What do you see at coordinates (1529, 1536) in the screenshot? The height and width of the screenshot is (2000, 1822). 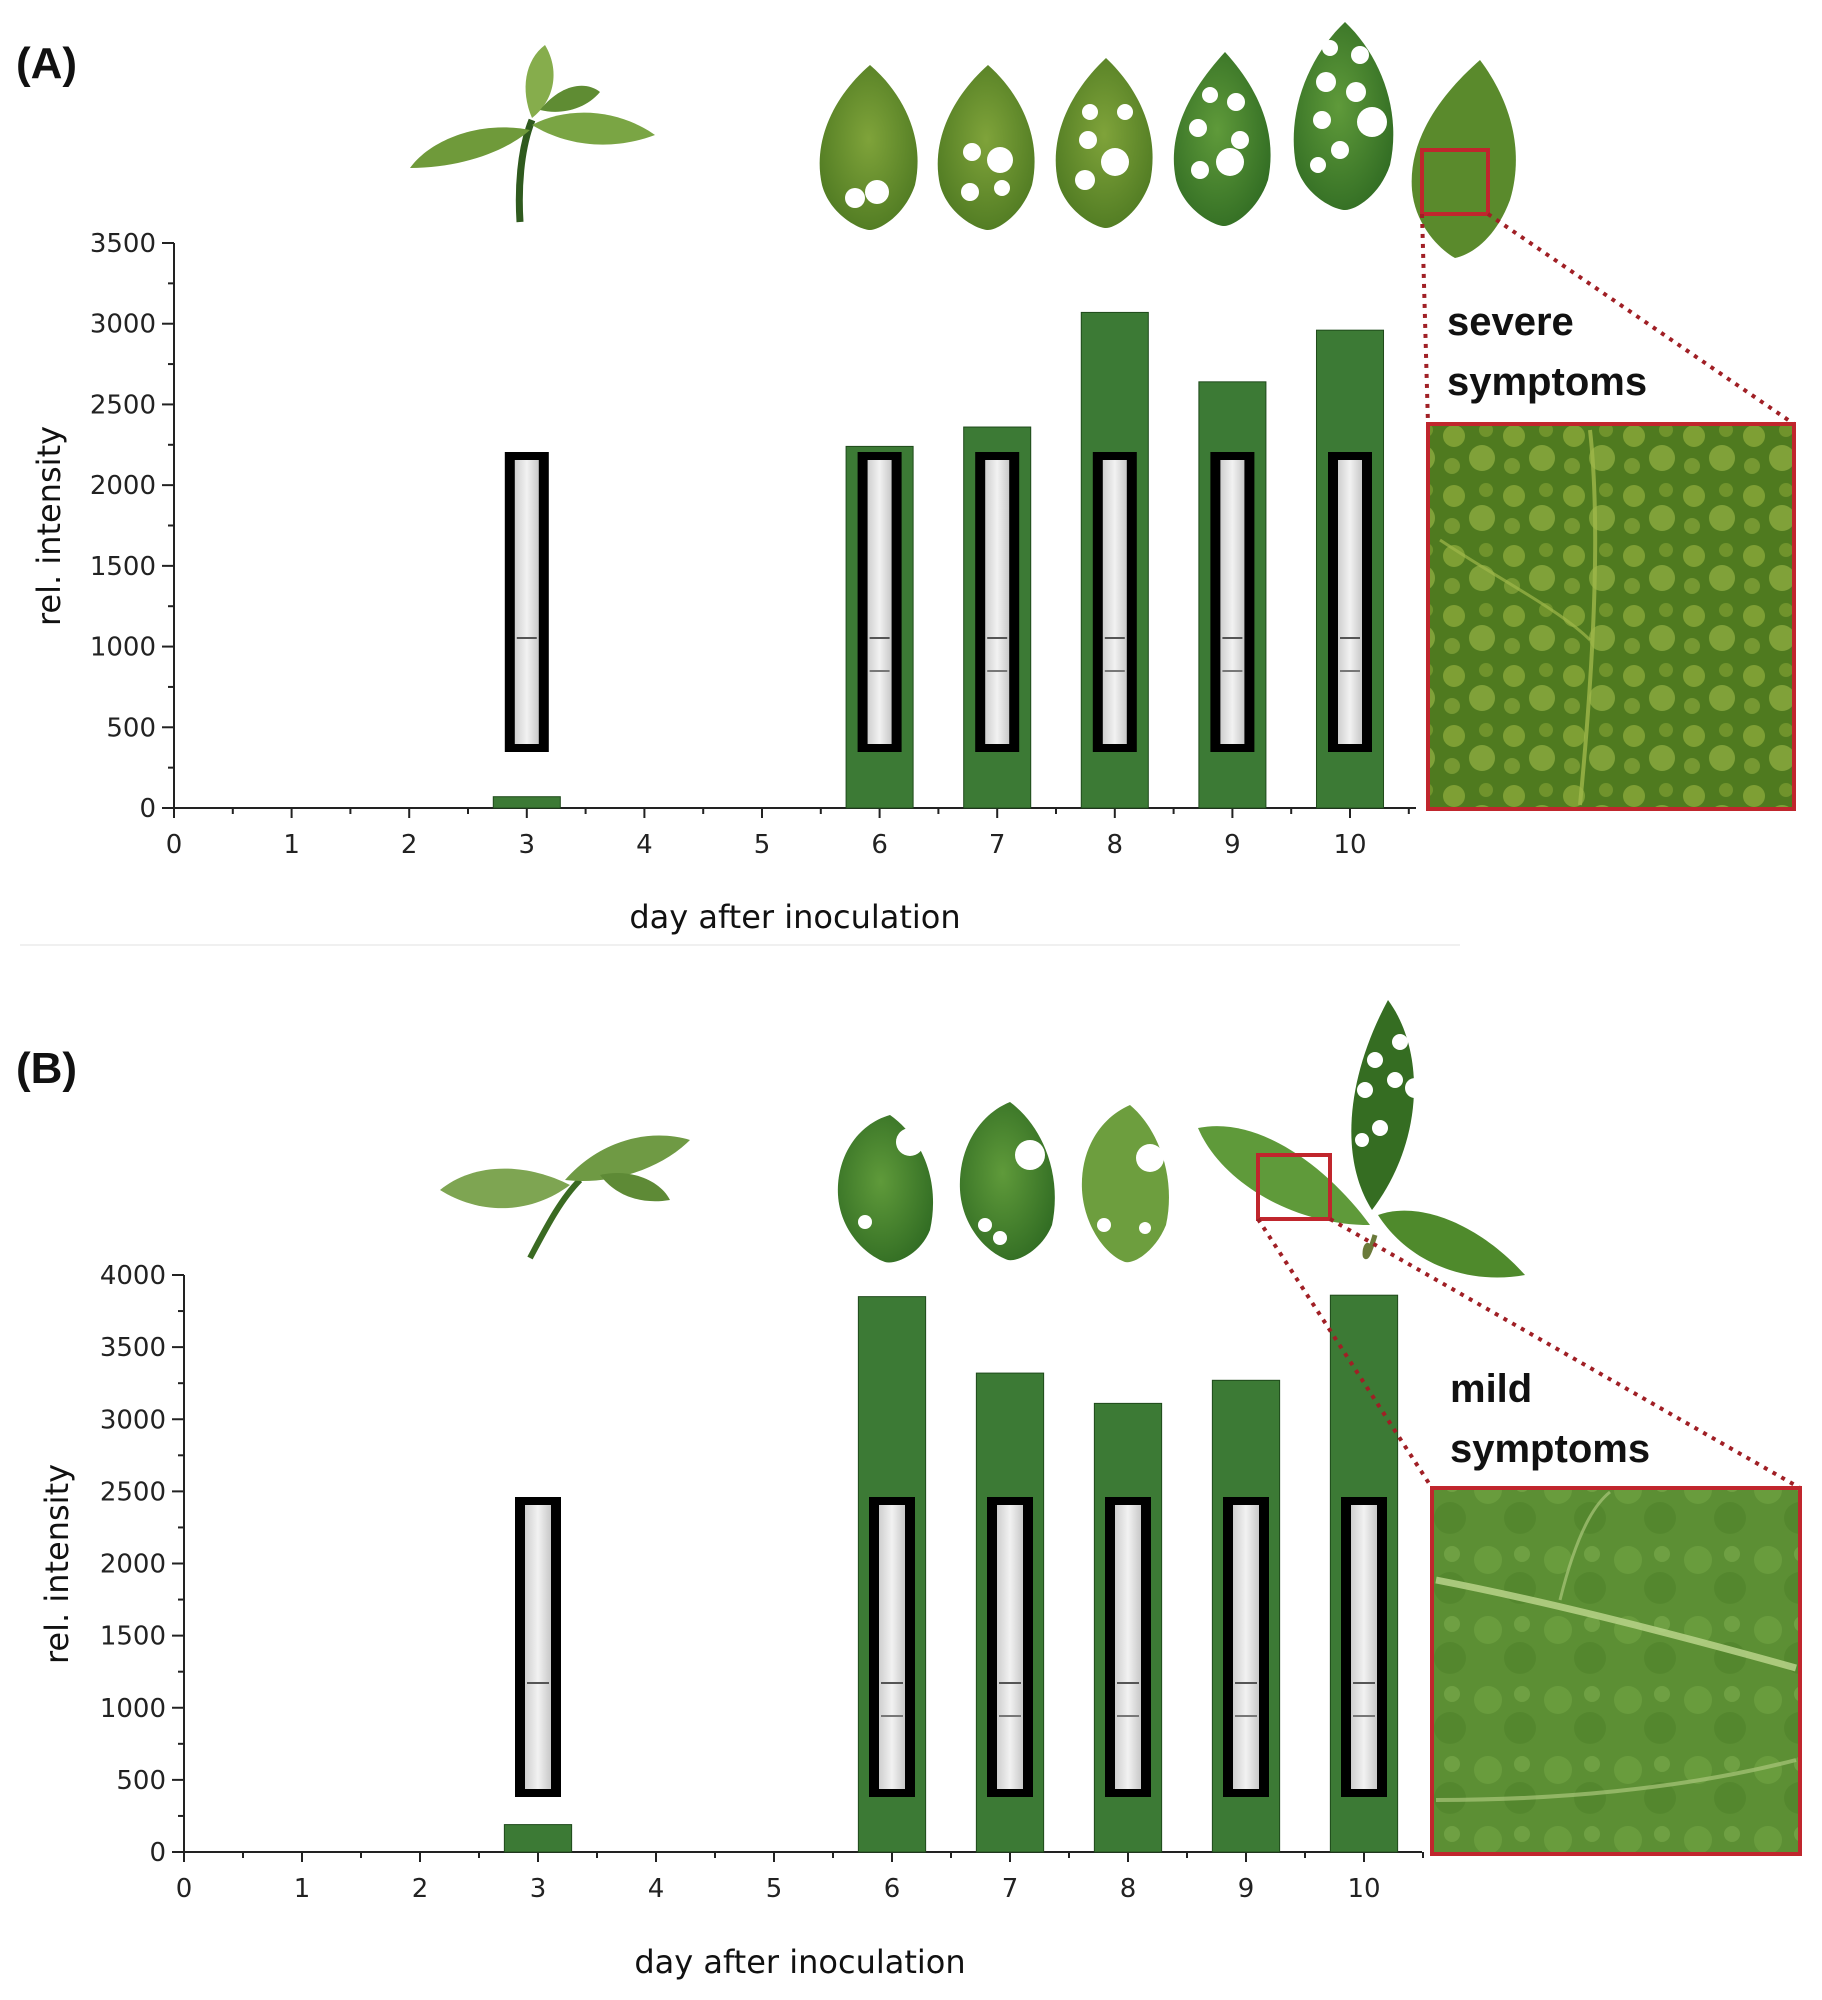 I see `symptom-inset-b: mild symptoms` at bounding box center [1529, 1536].